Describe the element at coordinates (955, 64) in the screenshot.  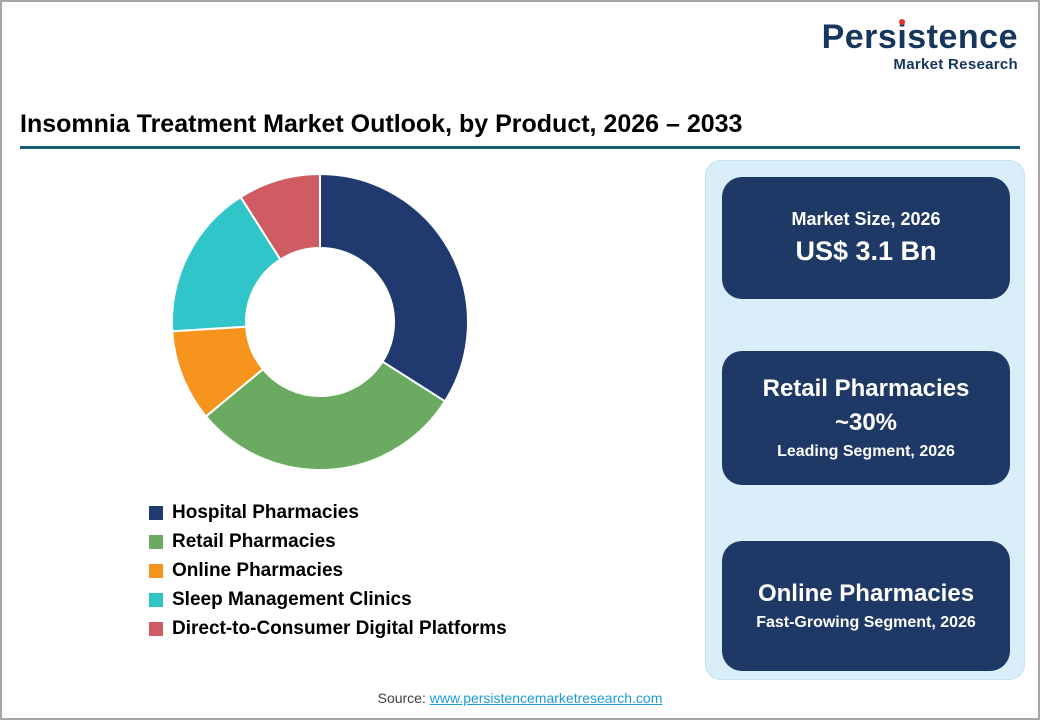
I see `logo-subtitle: Market Research` at that location.